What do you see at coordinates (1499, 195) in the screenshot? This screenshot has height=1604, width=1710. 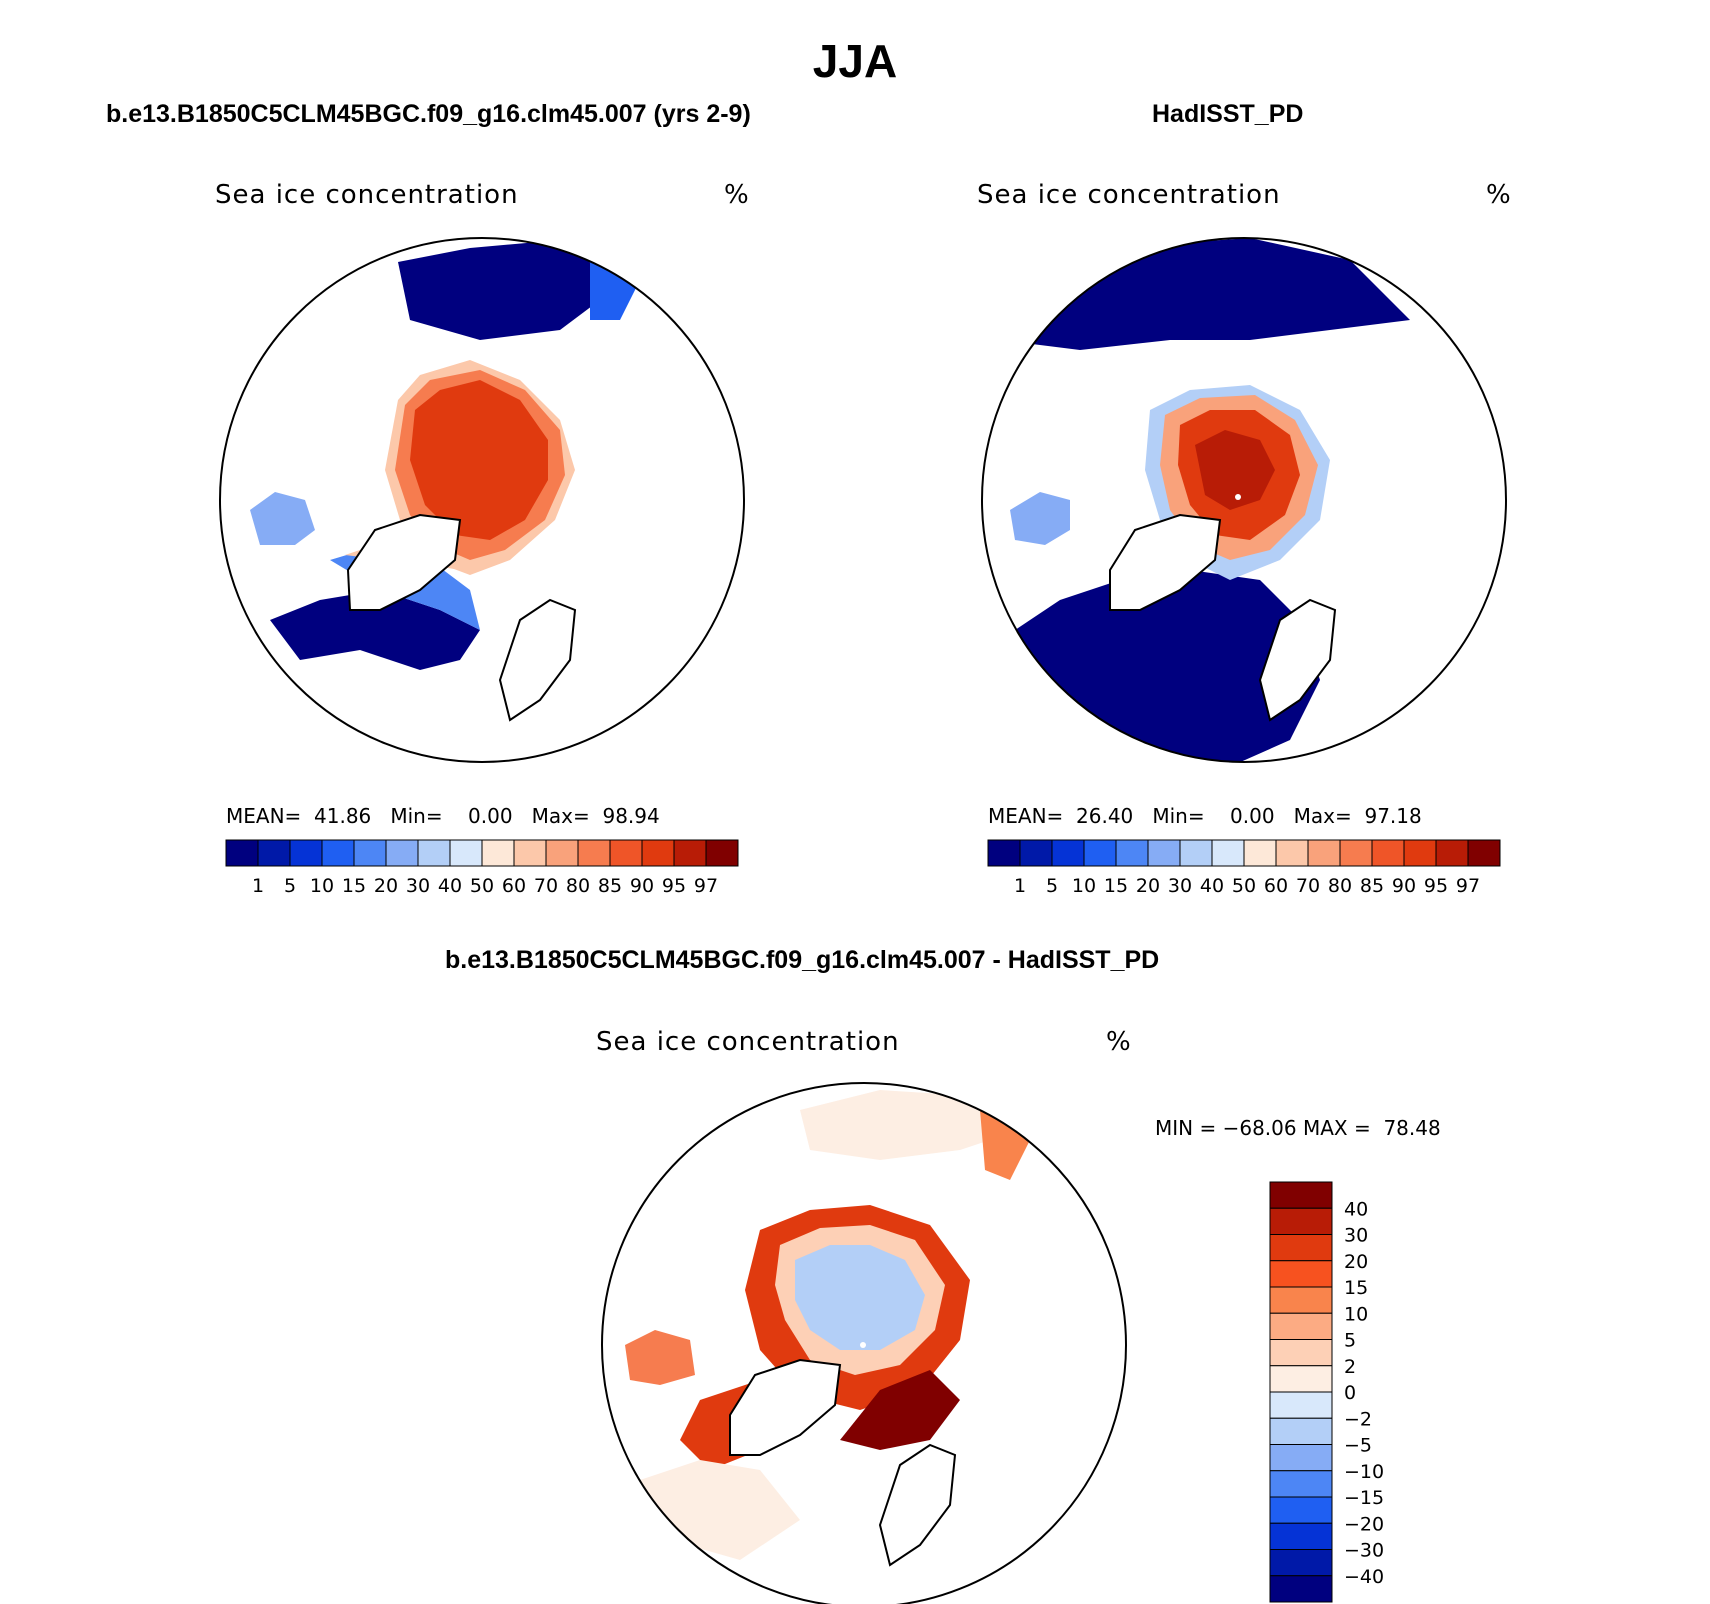 I see `panel-2-units: %` at bounding box center [1499, 195].